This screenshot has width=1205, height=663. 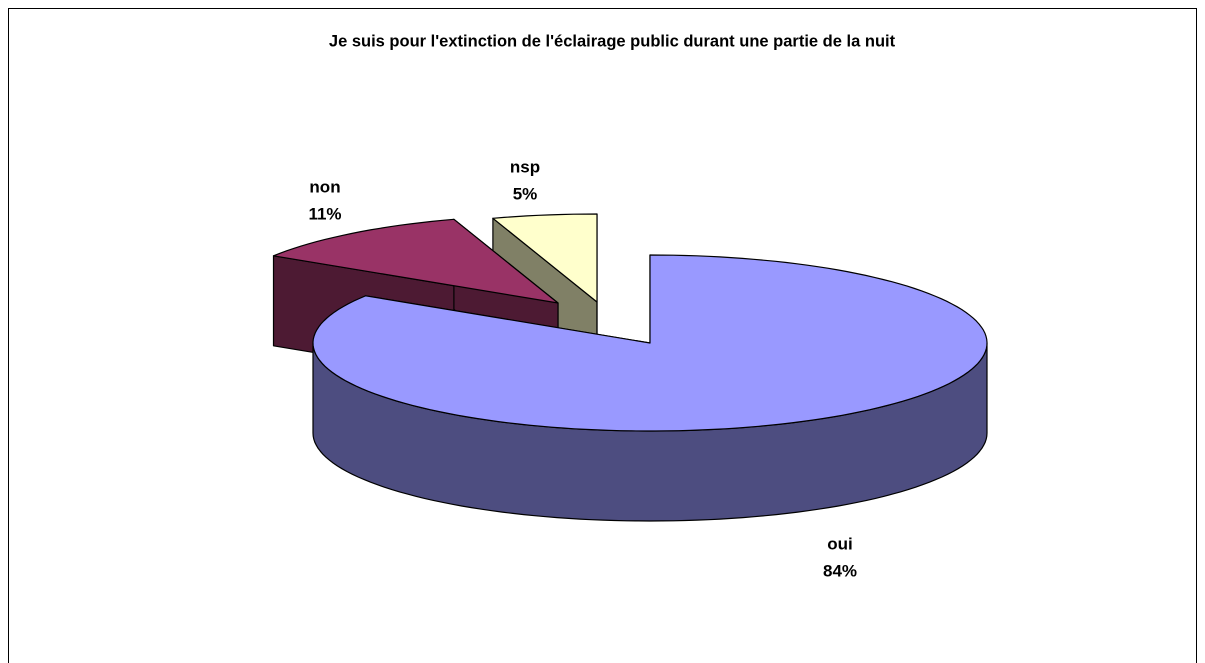 What do you see at coordinates (525, 166) in the screenshot?
I see `slice-label: nsp` at bounding box center [525, 166].